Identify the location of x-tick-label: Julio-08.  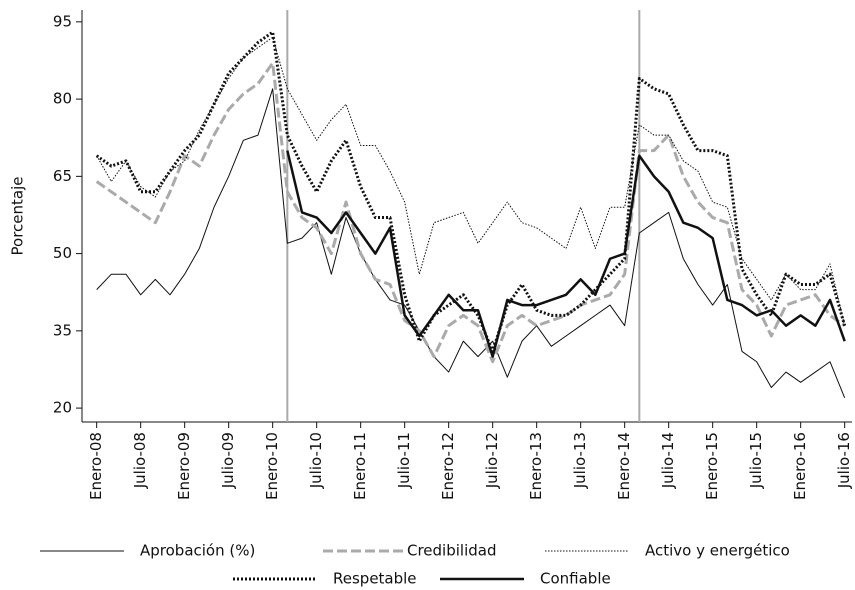
(140, 460).